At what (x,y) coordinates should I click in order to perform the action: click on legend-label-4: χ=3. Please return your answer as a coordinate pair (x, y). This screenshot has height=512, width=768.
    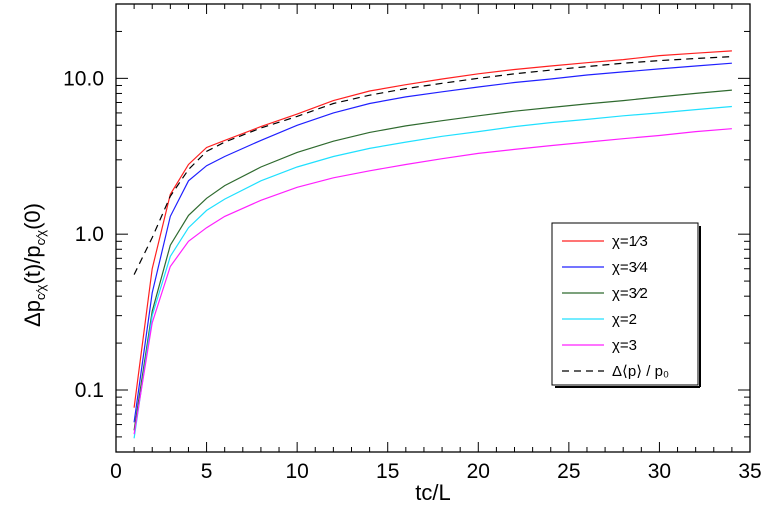
    Looking at the image, I should click on (624, 345).